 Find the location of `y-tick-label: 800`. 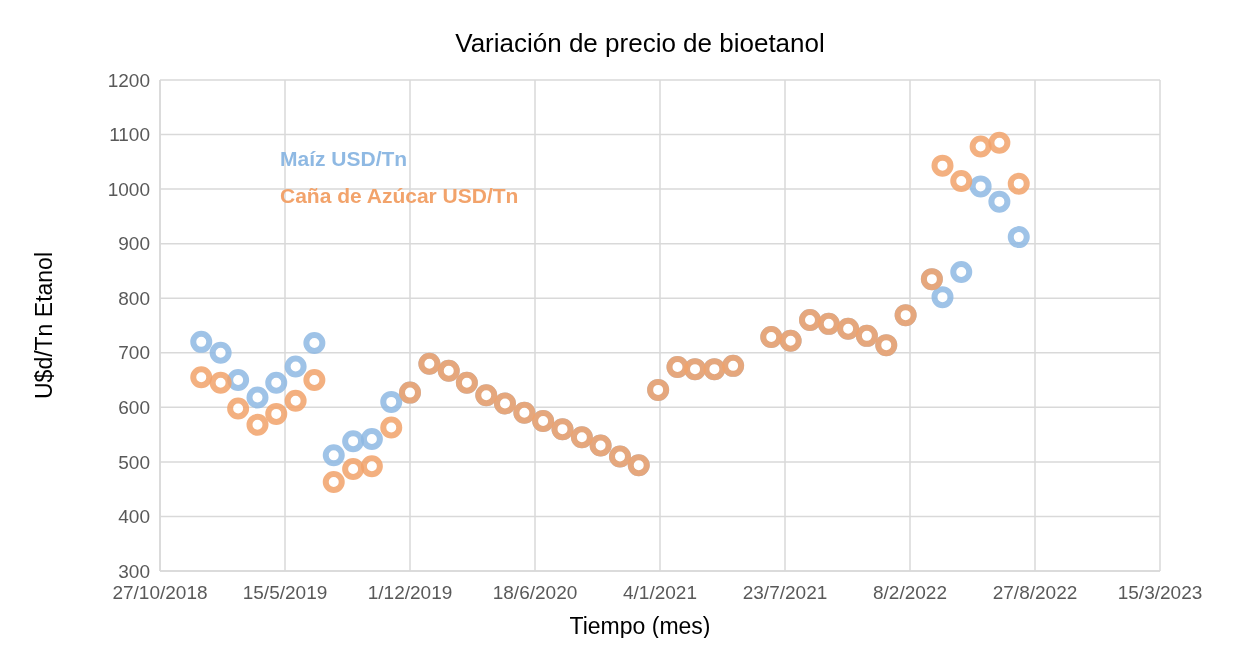

y-tick-label: 800 is located at coordinates (134, 298).